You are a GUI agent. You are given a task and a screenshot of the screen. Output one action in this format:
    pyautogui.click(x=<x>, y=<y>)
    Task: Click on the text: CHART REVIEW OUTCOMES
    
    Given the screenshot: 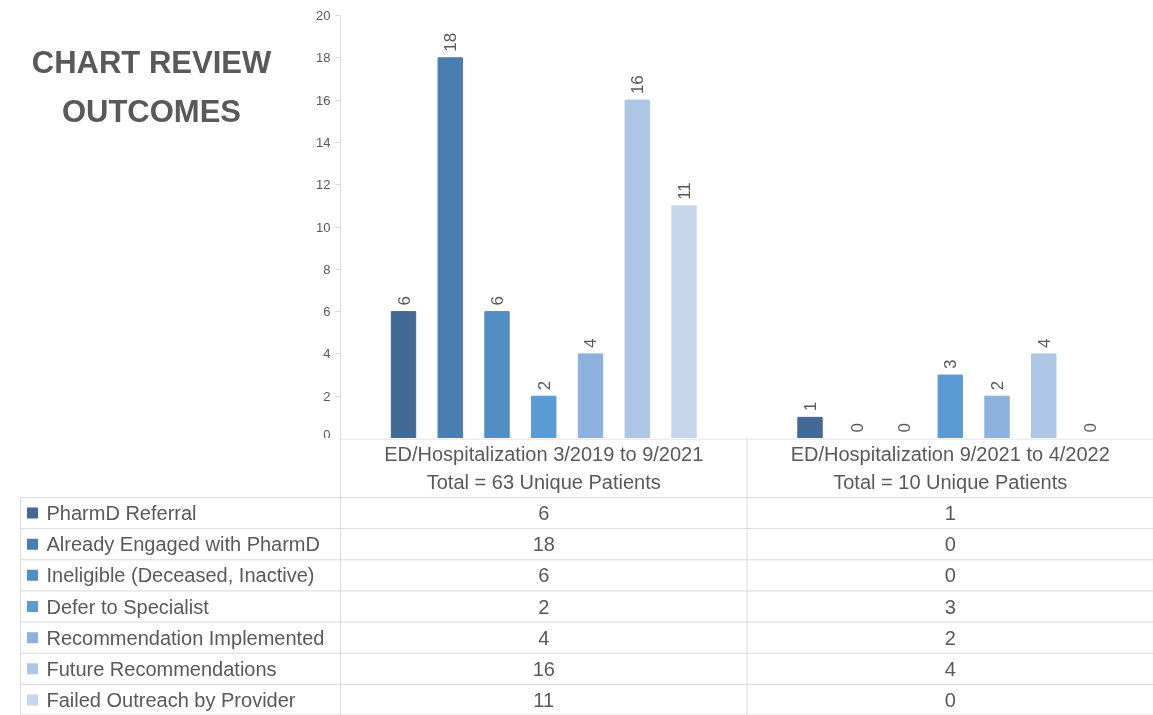 What is the action you would take?
    pyautogui.click(x=151, y=86)
    